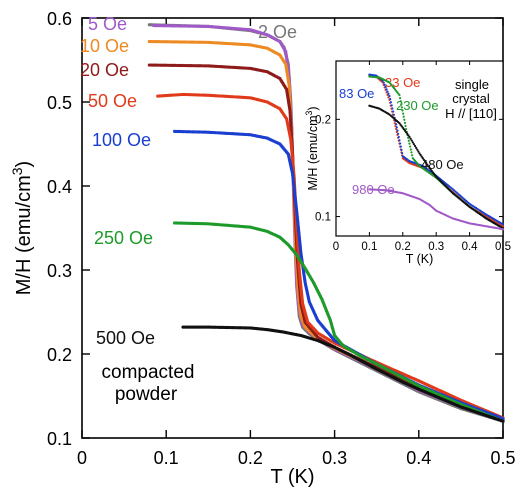  What do you see at coordinates (470, 247) in the screenshot?
I see `inset-xtick-label: 0.4` at bounding box center [470, 247].